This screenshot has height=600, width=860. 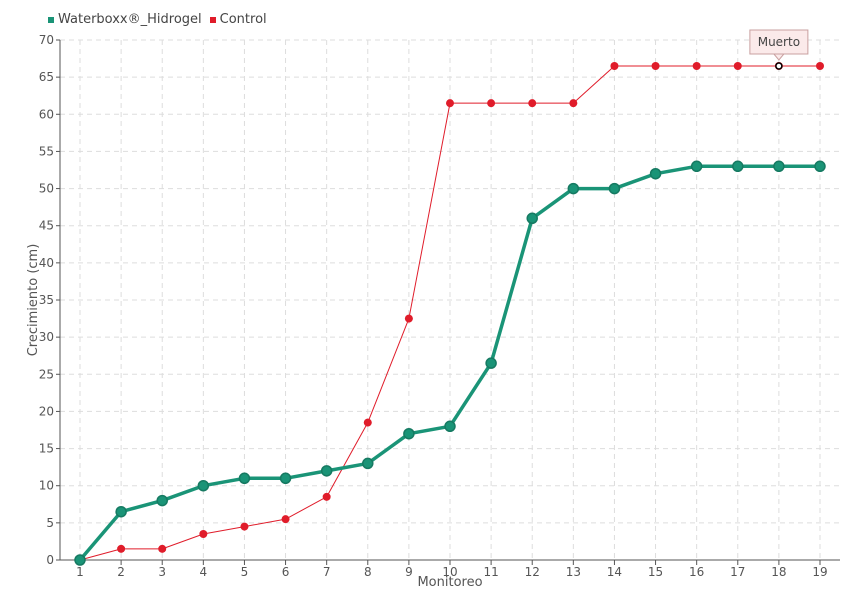 What do you see at coordinates (46, 486) in the screenshot?
I see `y-tick-label-2: 10` at bounding box center [46, 486].